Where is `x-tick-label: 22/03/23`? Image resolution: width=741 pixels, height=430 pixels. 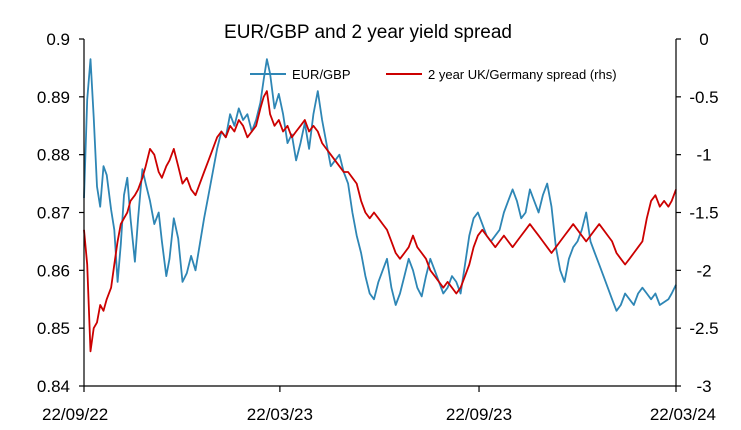 x-tick-label: 22/03/23 is located at coordinates (280, 414).